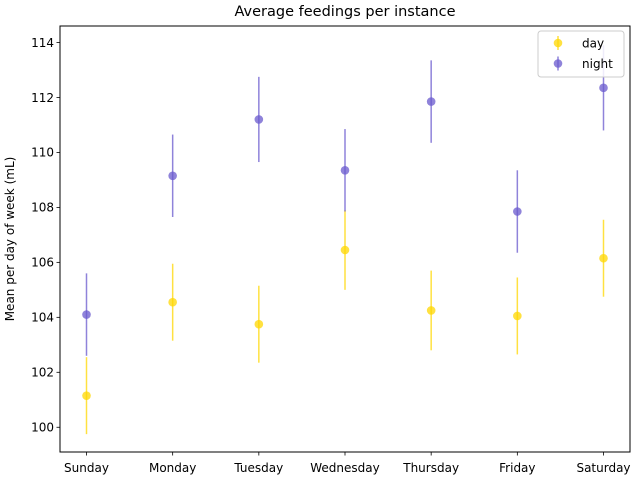  I want to click on legend-item-night: night, so click(583, 63).